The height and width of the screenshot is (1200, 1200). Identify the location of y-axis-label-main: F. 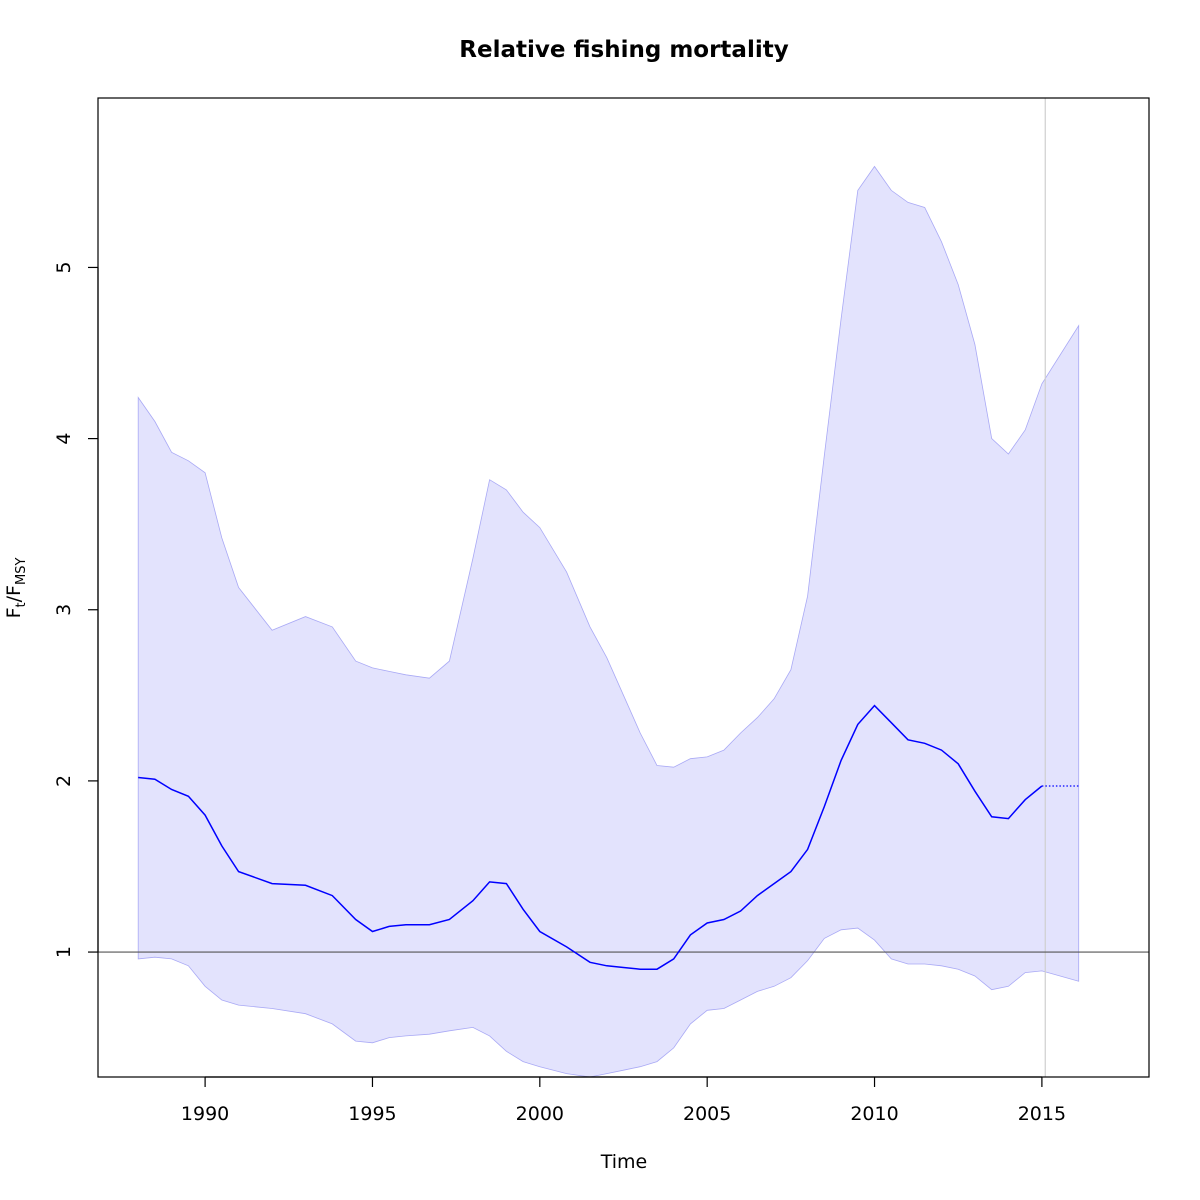
(14, 612).